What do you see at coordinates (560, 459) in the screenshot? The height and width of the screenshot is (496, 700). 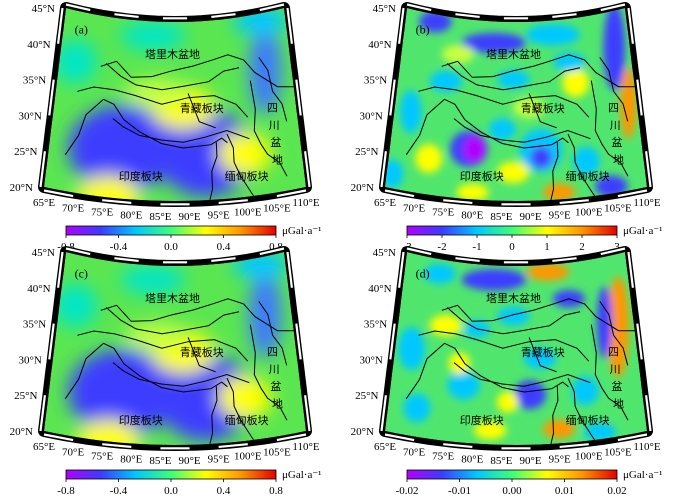 I see `lon-tick-label: 95°E` at bounding box center [560, 459].